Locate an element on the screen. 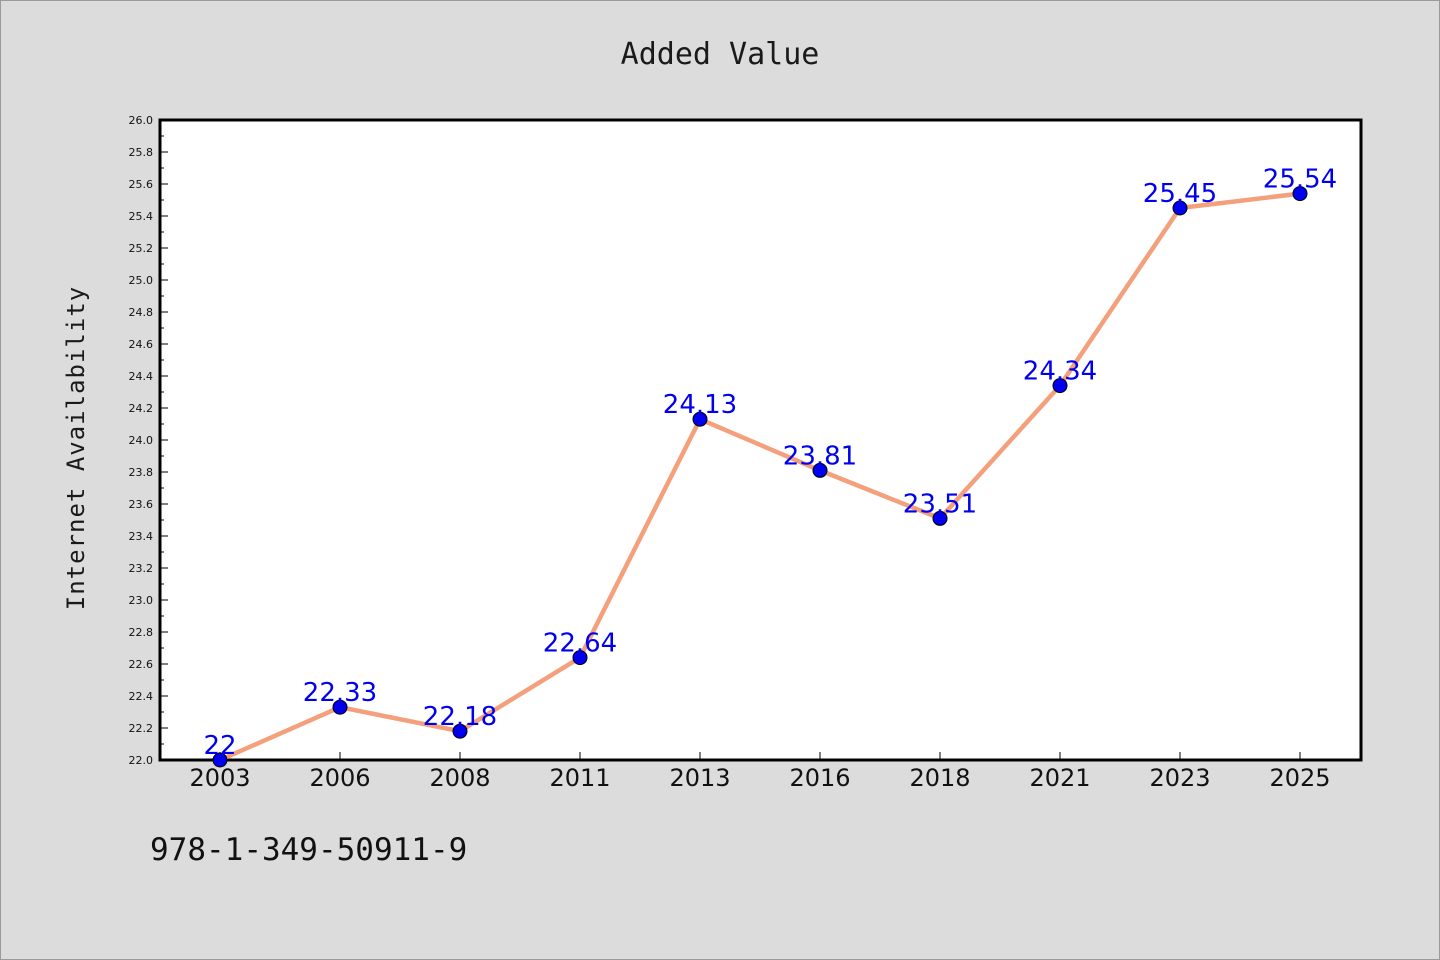 This screenshot has width=1440, height=960. y-tick-label: 23.0 is located at coordinates (141, 600).